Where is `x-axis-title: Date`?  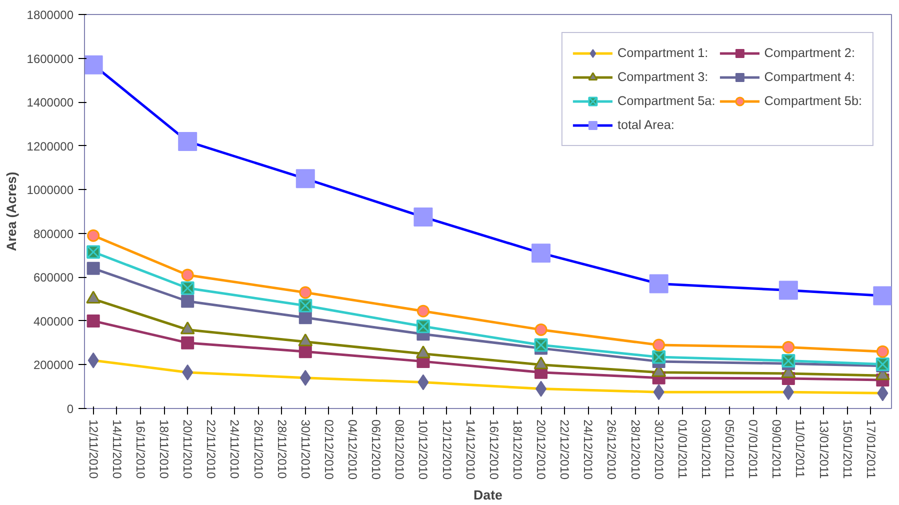
x-axis-title: Date is located at coordinates (488, 495).